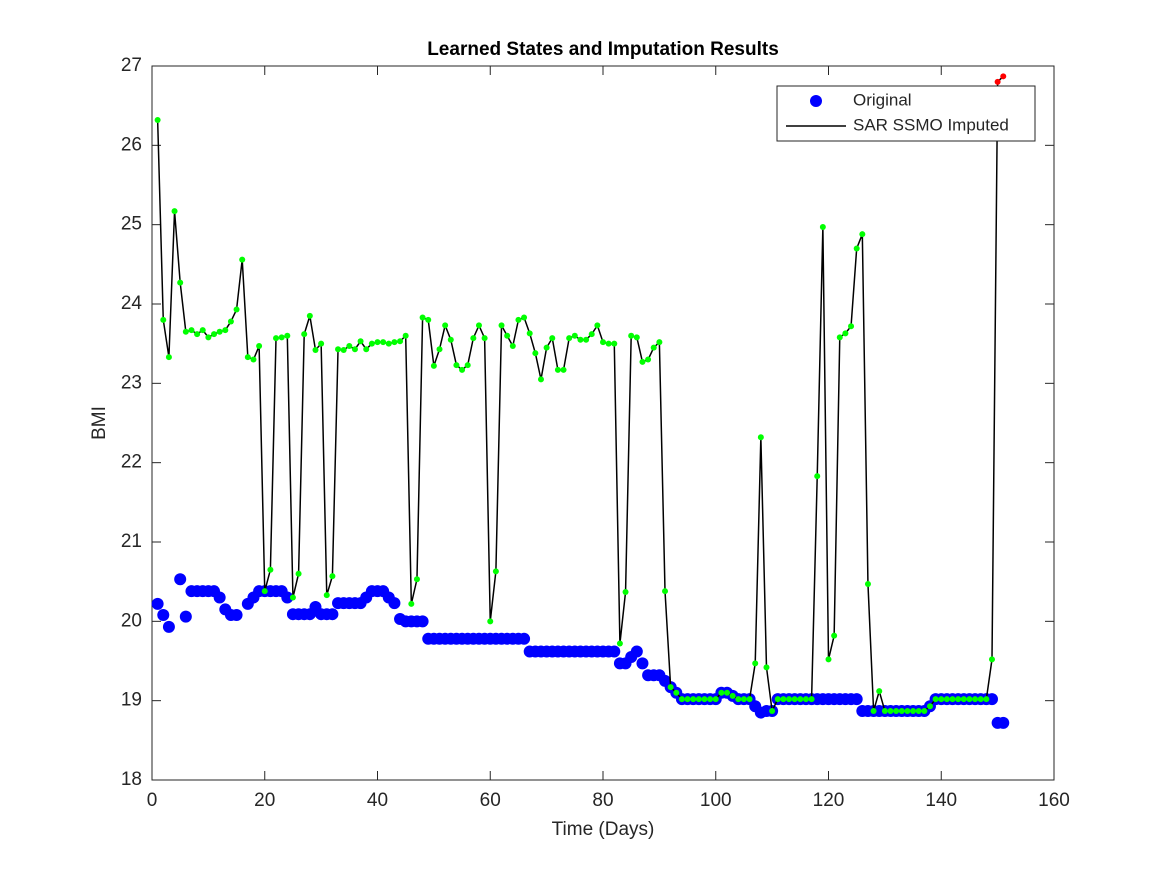 The image size is (1167, 875). I want to click on y-tick-label: 22, so click(131, 462).